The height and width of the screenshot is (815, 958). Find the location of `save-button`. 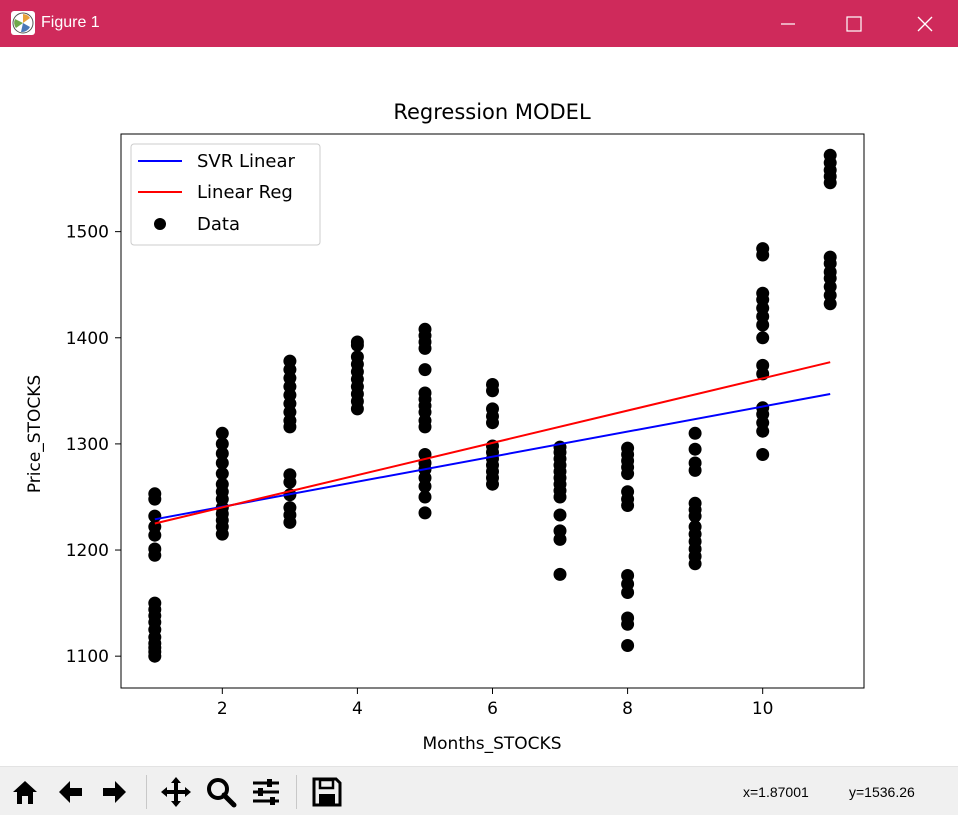

save-button is located at coordinates (327, 792).